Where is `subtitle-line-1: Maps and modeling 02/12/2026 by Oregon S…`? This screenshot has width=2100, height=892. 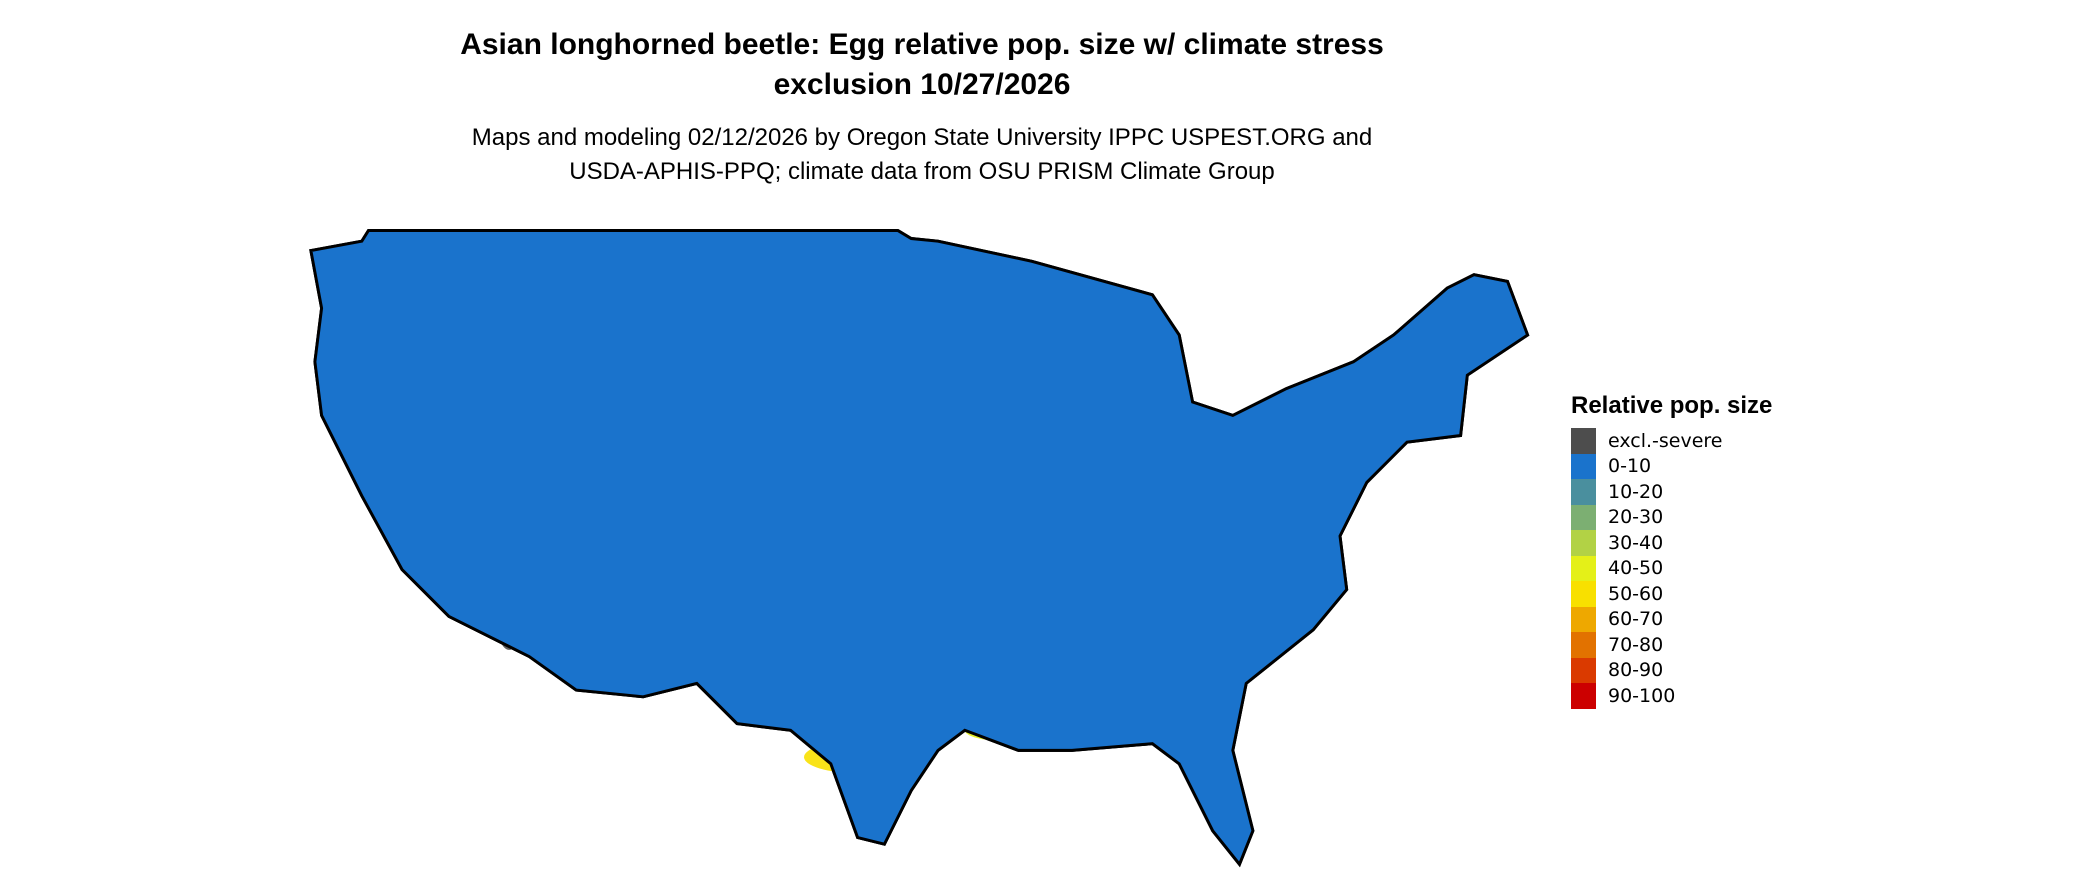
subtitle-line-1: Maps and modeling 02/12/2026 by Oregon S… is located at coordinates (922, 137).